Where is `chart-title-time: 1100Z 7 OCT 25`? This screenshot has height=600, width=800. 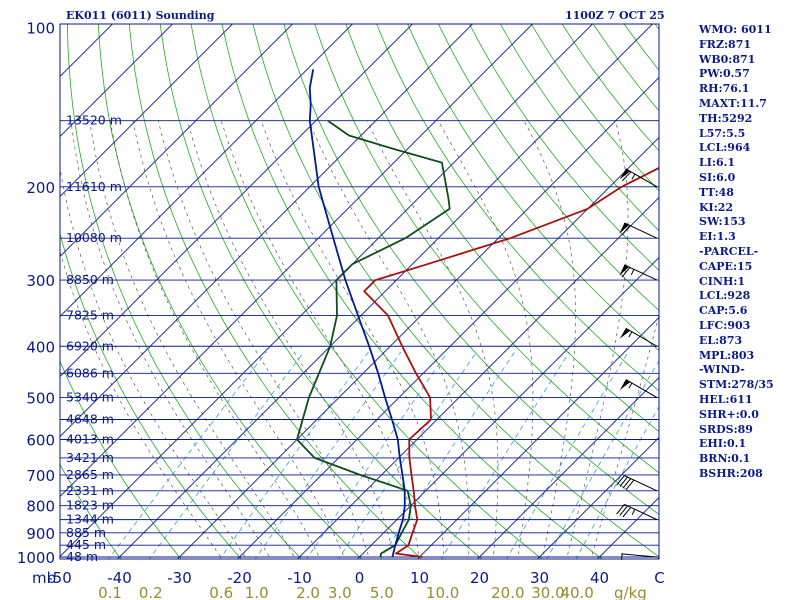 chart-title-time: 1100Z 7 OCT 25 is located at coordinates (615, 15).